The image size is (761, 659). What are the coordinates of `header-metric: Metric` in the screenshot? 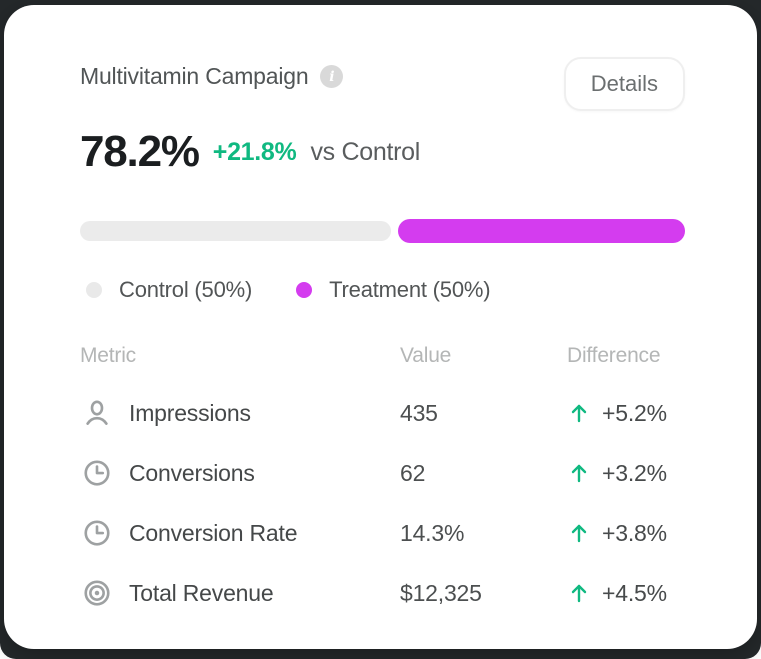 It's located at (108, 355).